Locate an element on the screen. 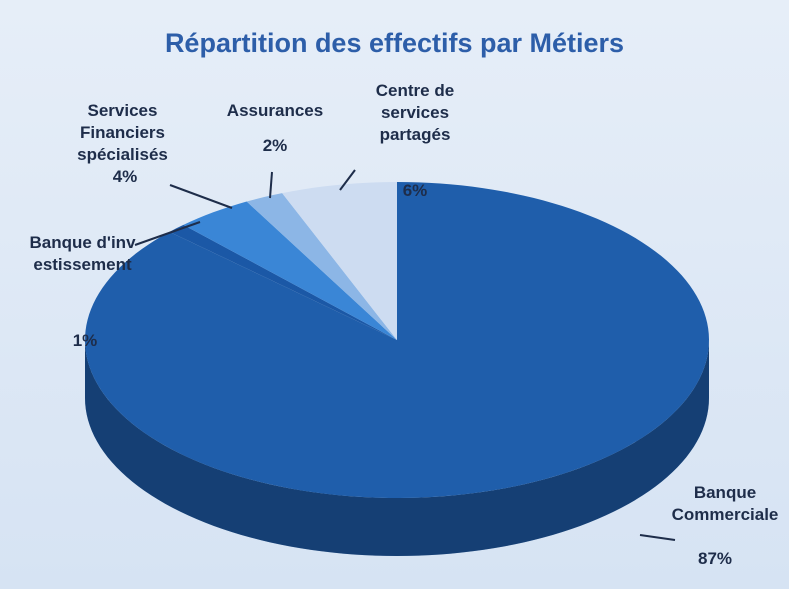  value-label: 4% is located at coordinates (125, 176).